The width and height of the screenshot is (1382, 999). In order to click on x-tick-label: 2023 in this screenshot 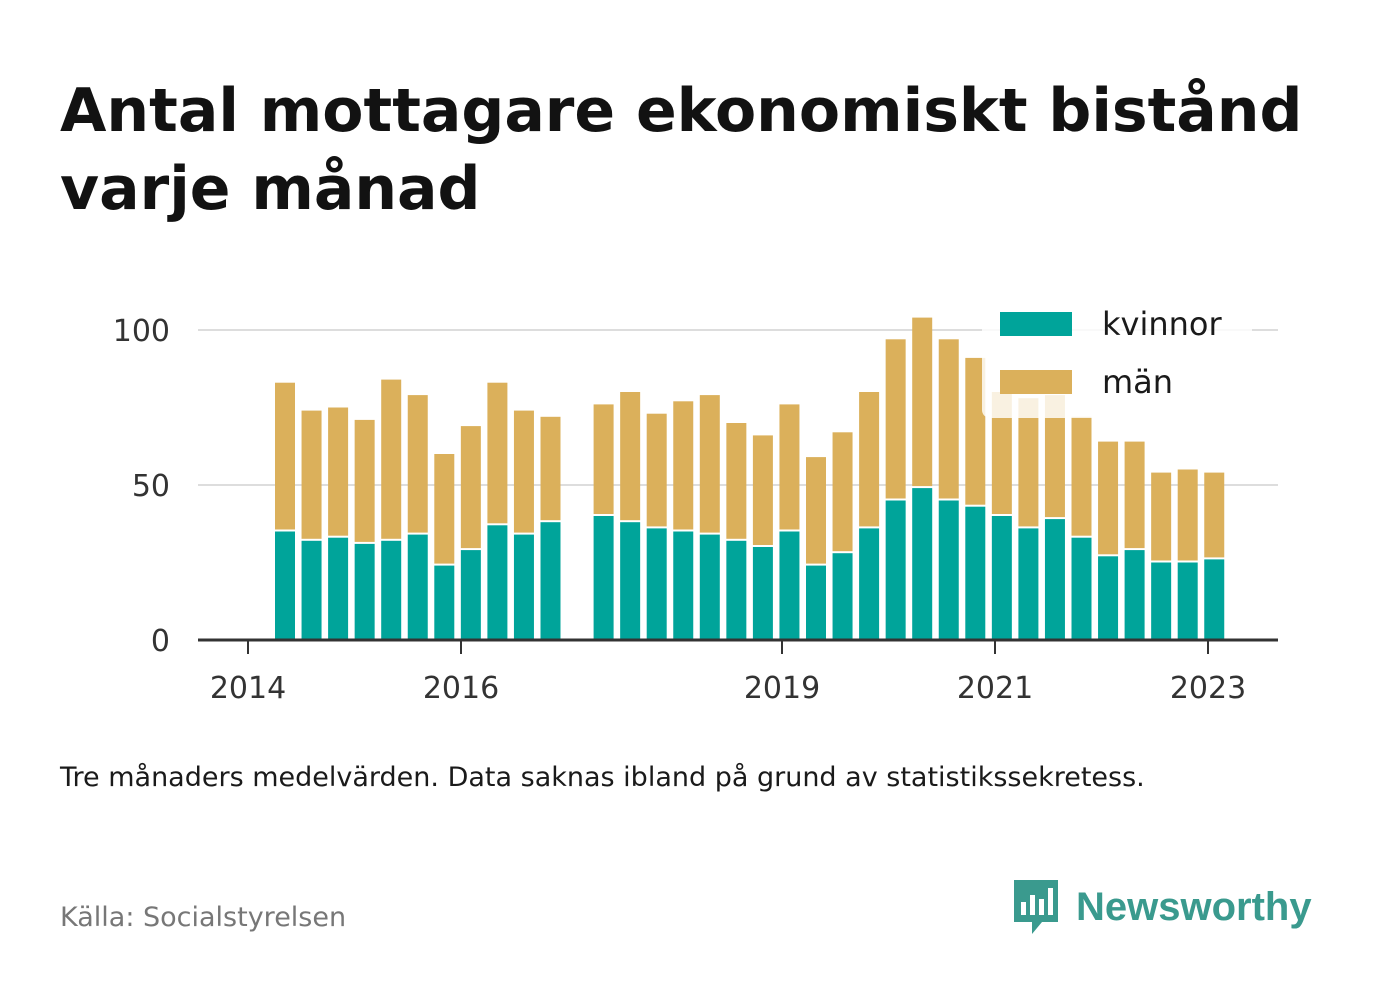, I will do `click(1208, 688)`.